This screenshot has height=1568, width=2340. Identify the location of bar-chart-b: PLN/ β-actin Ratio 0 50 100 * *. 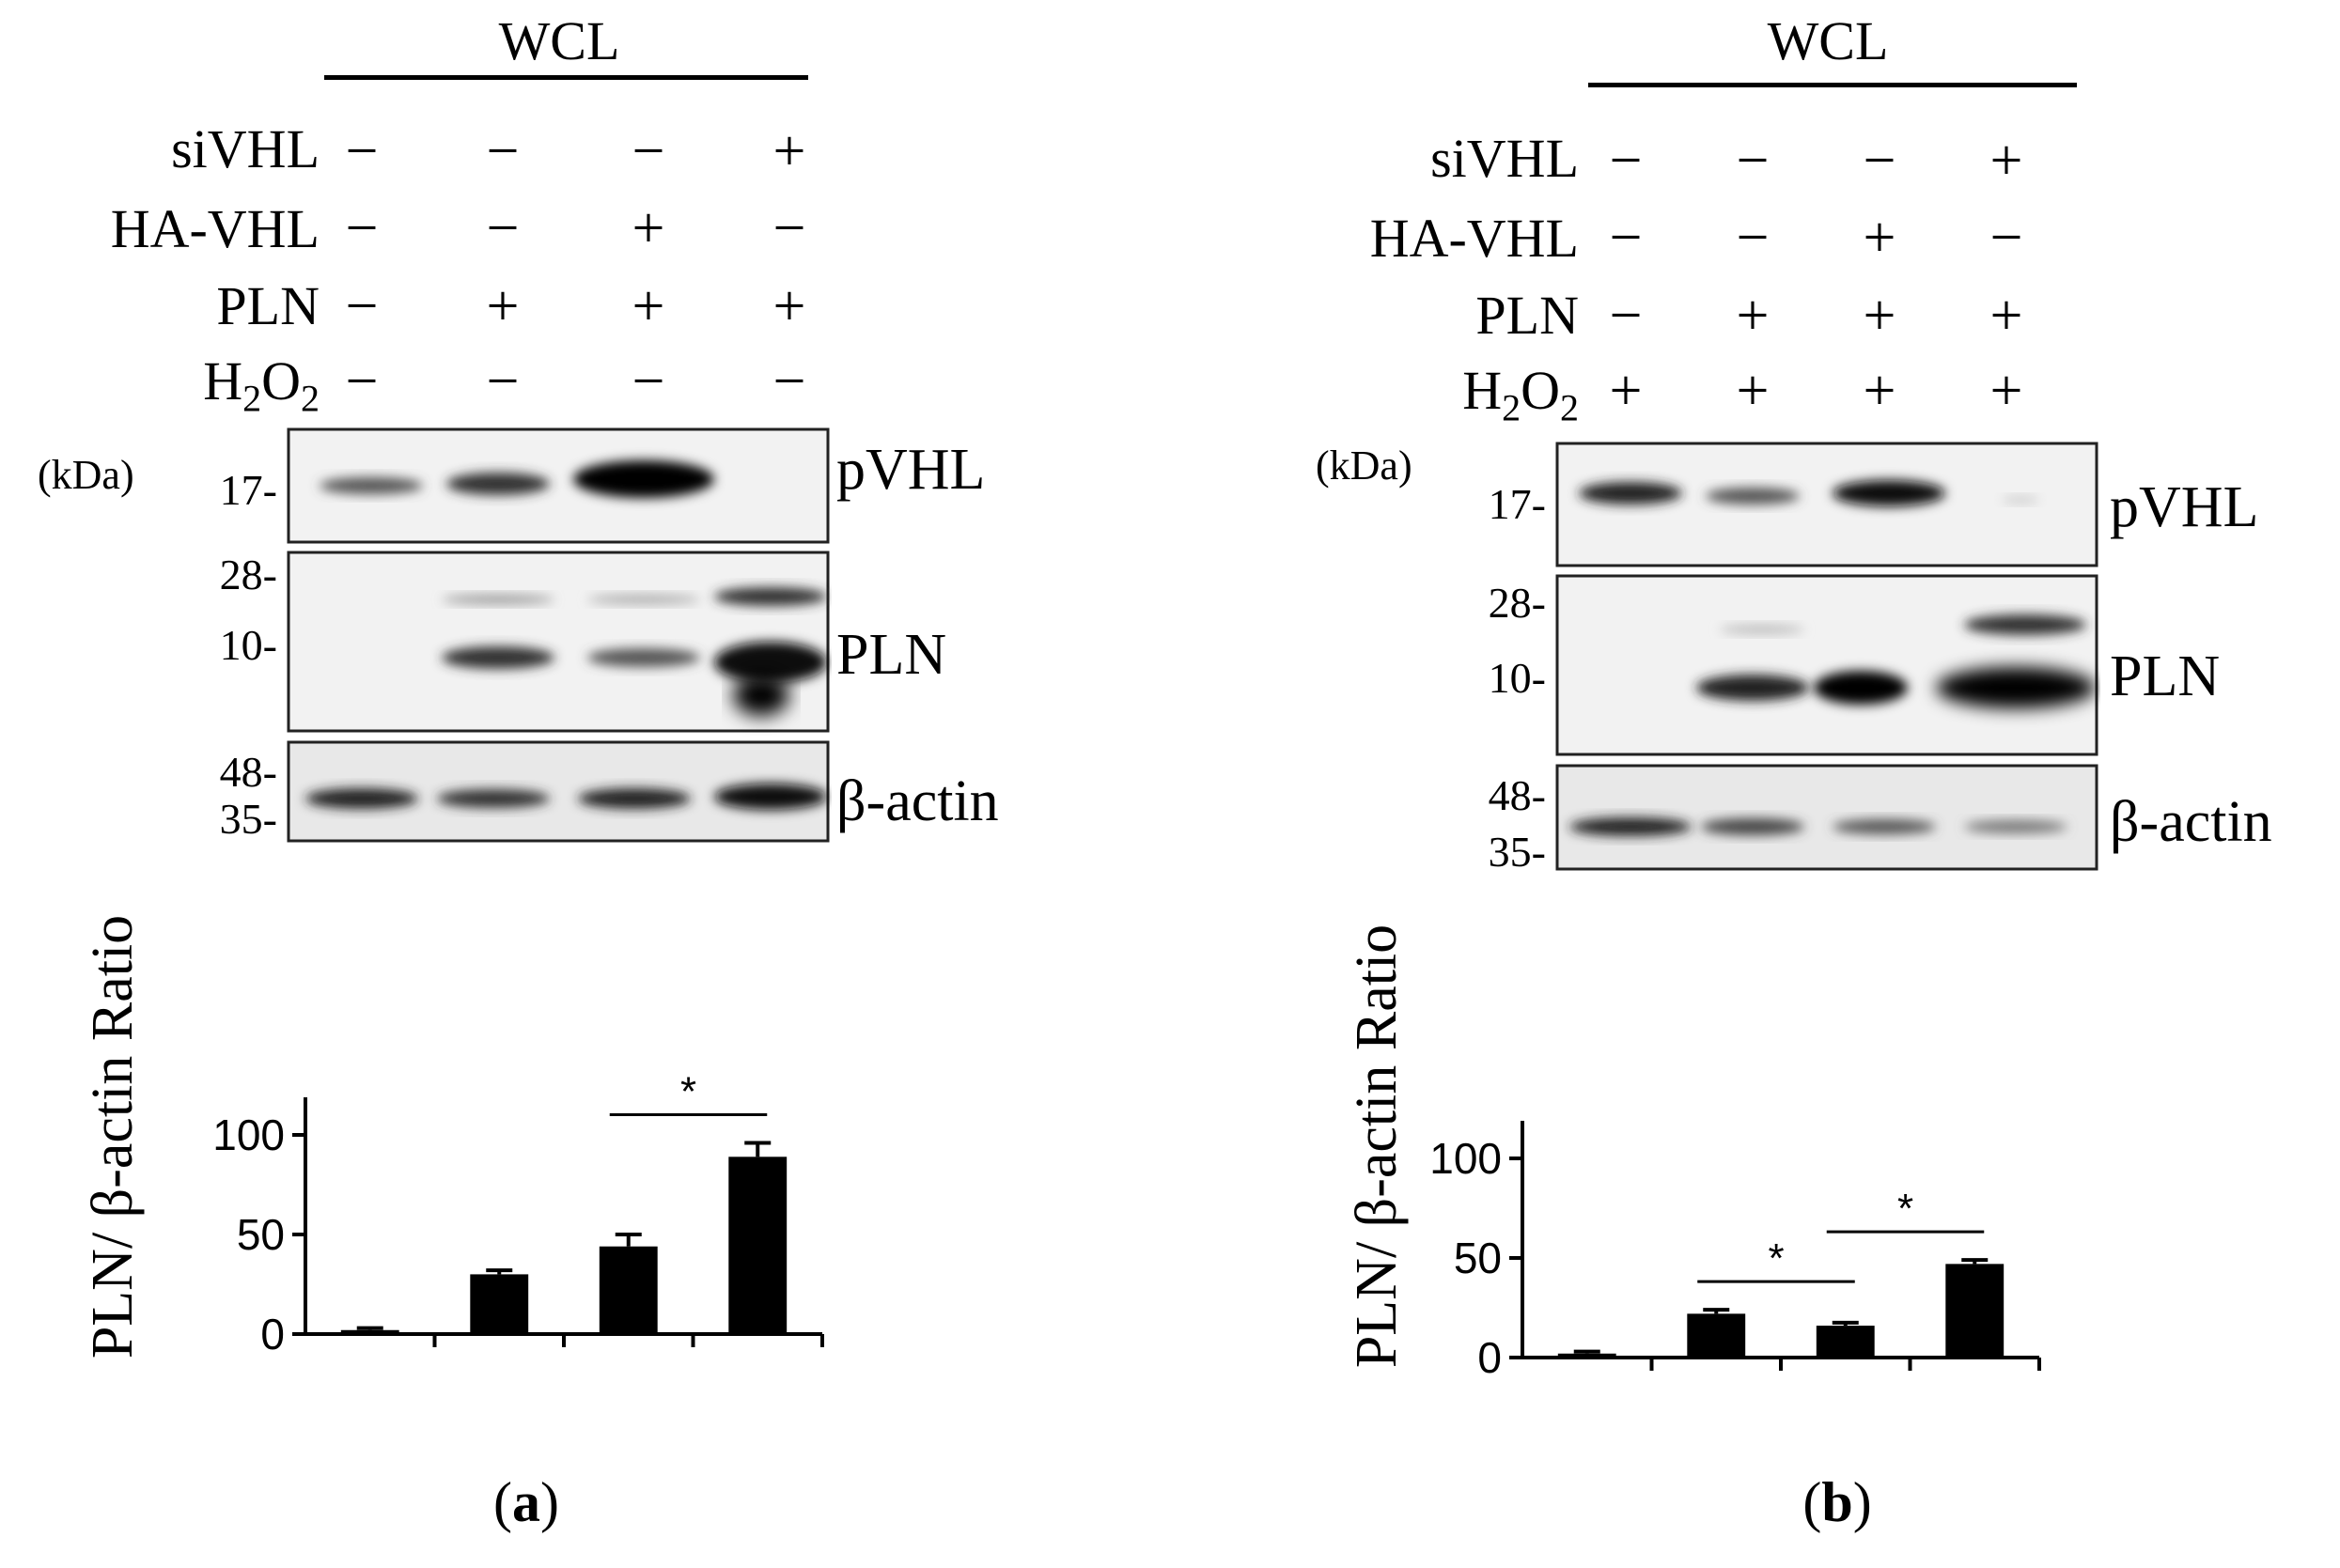
(1693, 1153).